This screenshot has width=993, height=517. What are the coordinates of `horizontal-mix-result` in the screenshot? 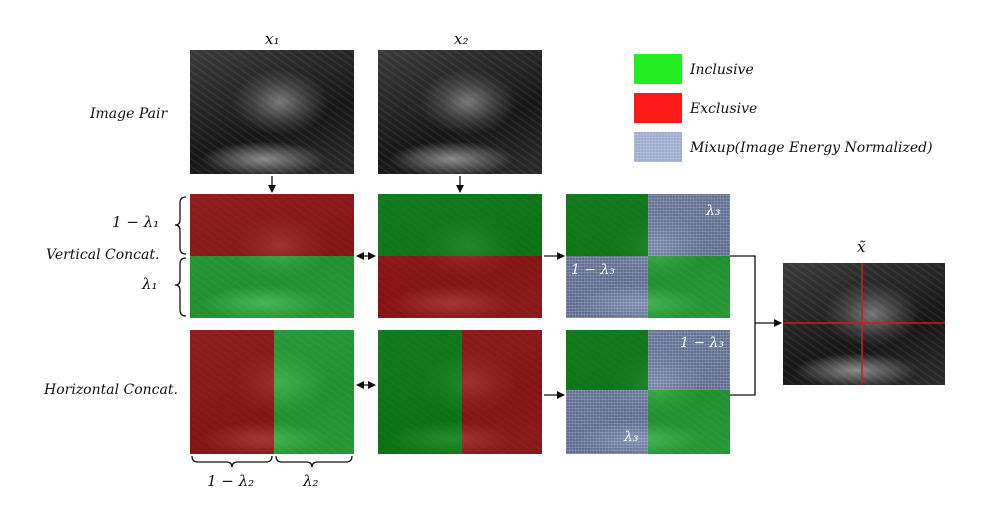 It's located at (648, 392).